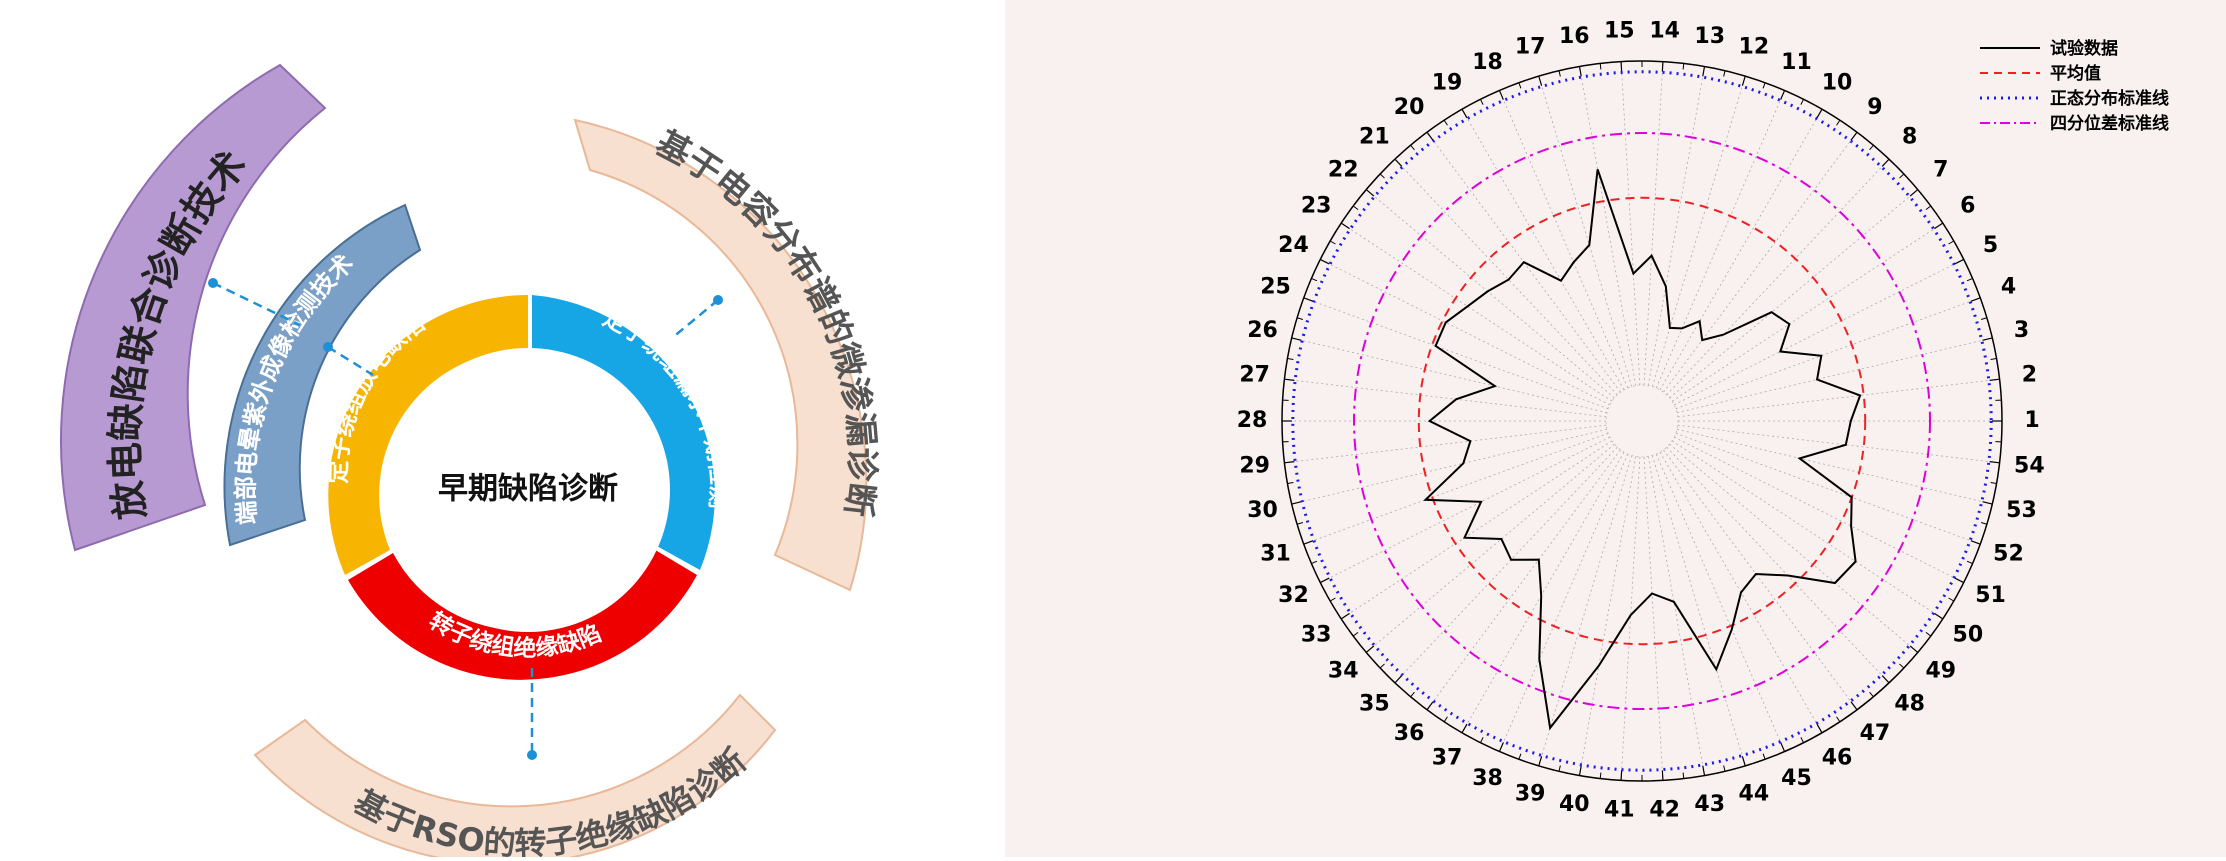 The width and height of the screenshot is (2226, 861). I want to click on angle-label: 39, so click(1530, 794).